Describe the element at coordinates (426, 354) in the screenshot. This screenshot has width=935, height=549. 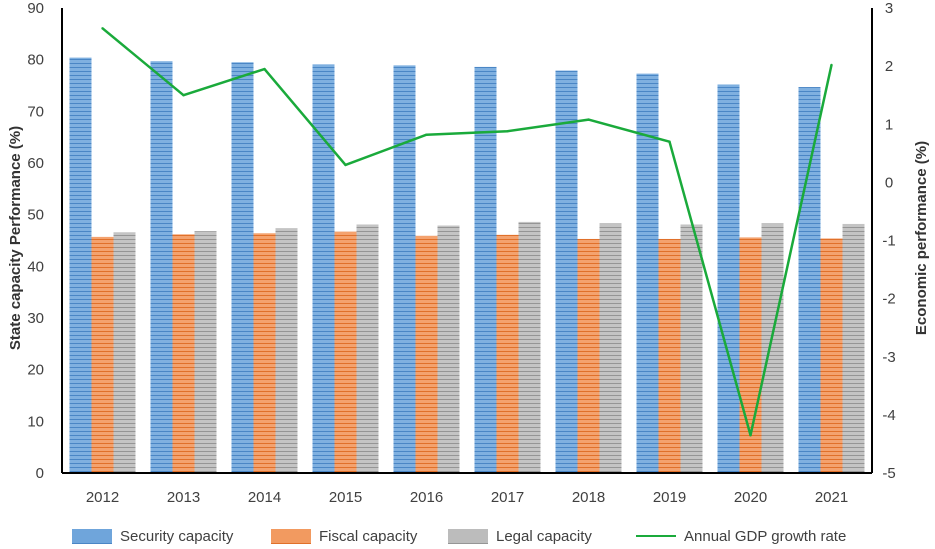
I see `bar-fiscal-2016` at that location.